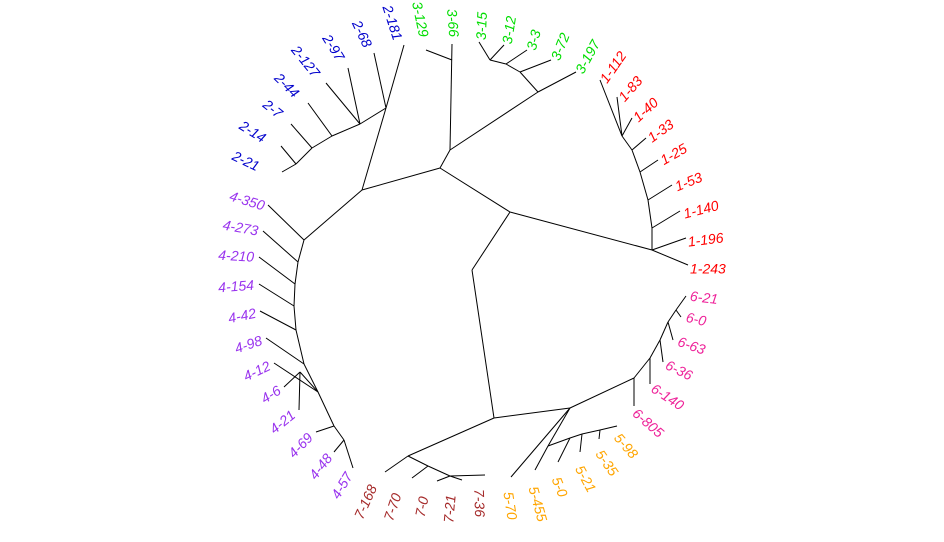 The image size is (944, 542). Describe the element at coordinates (257, 371) in the screenshot. I see `leaf-label: 4-12` at that location.